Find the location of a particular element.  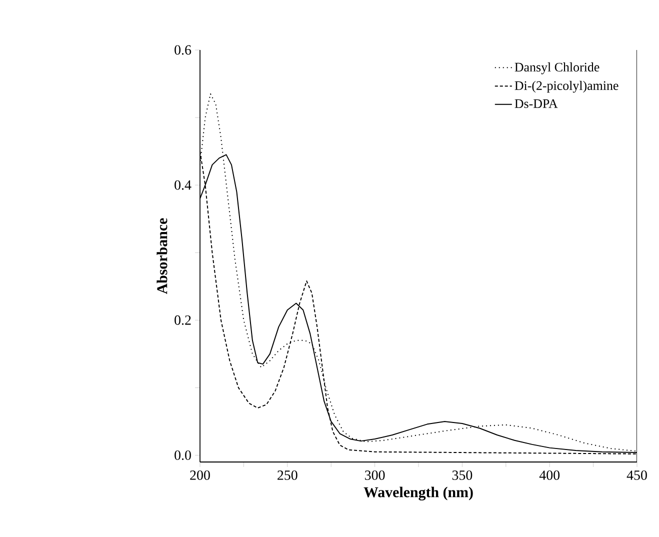

y-tick-label: 0.6 is located at coordinates (183, 50).